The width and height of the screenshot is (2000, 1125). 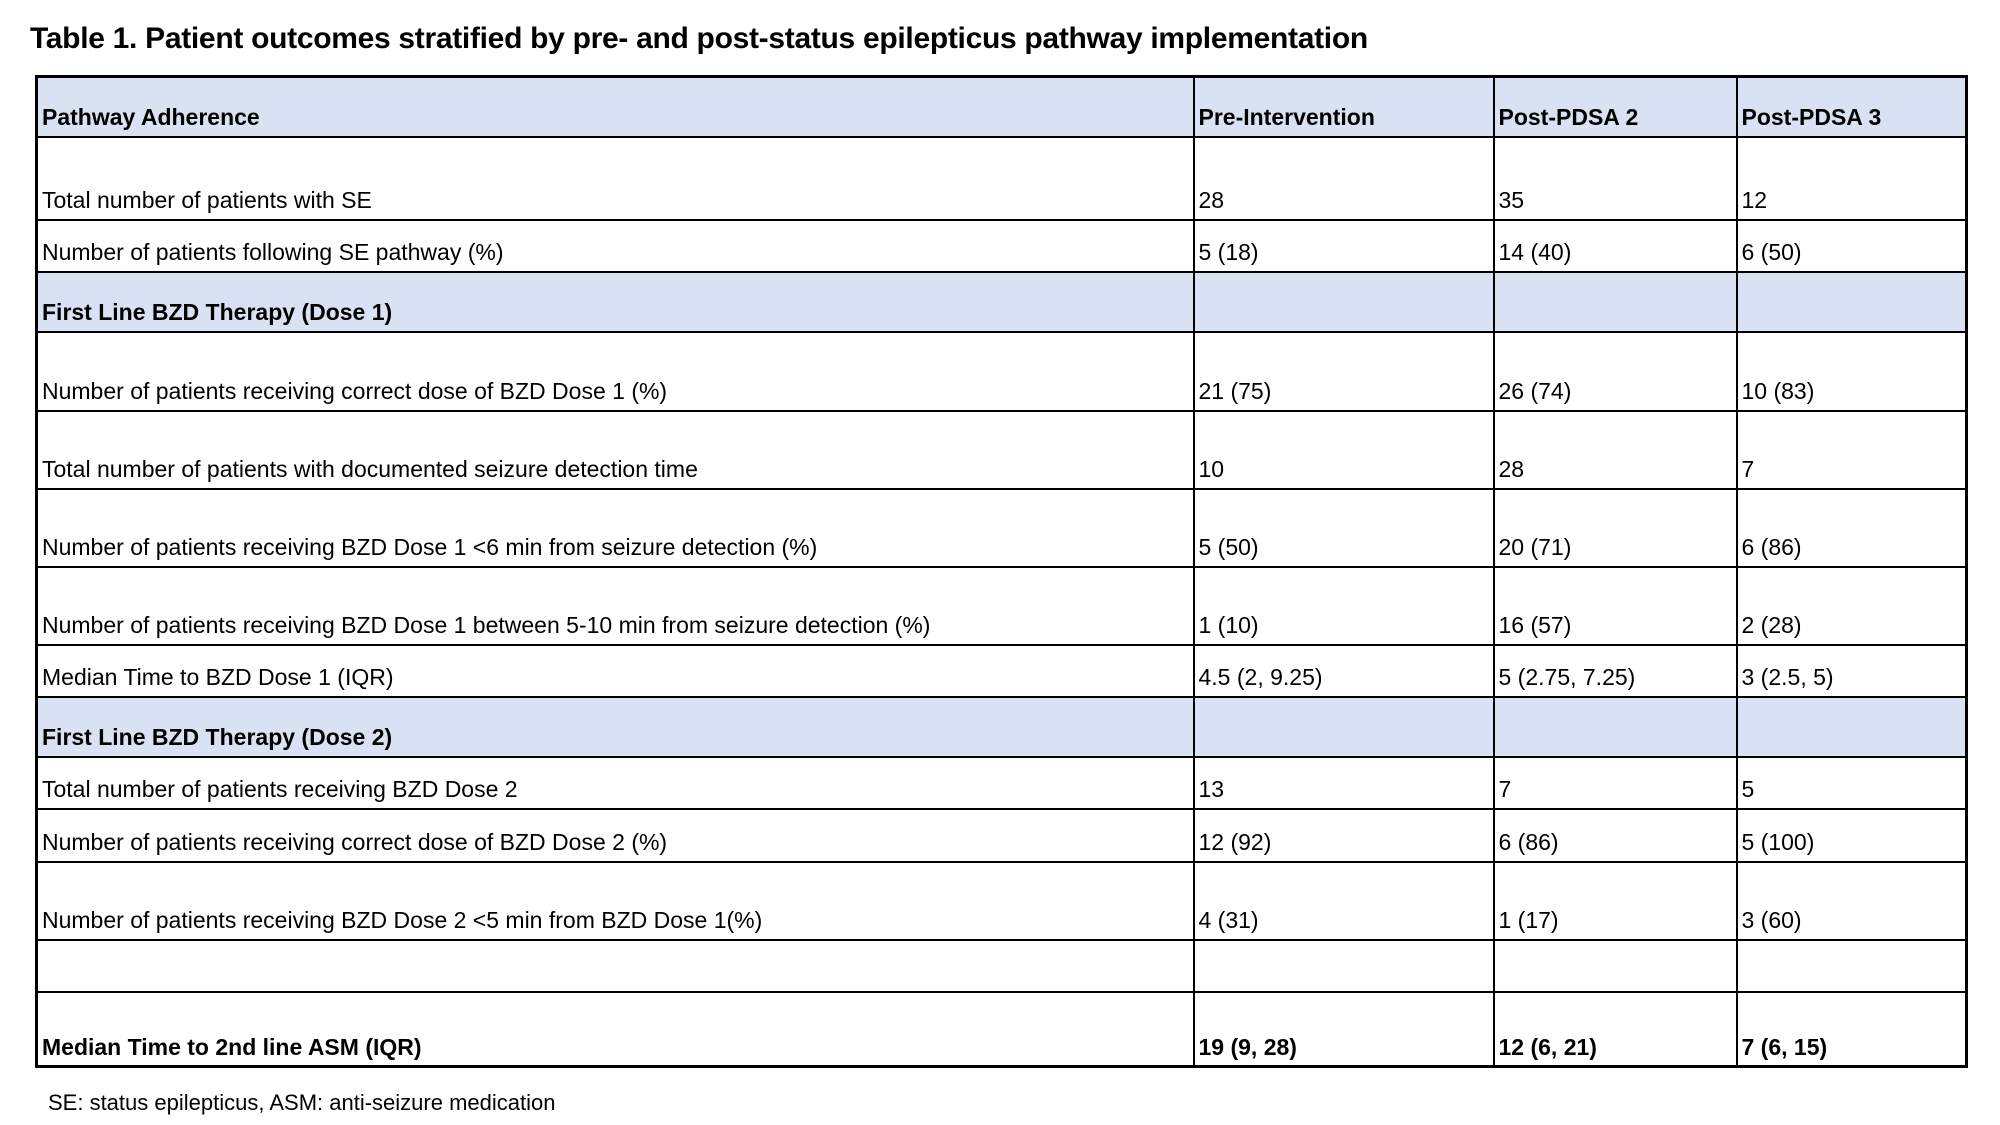 I want to click on value-cell: 3 (60), so click(x=1851, y=900).